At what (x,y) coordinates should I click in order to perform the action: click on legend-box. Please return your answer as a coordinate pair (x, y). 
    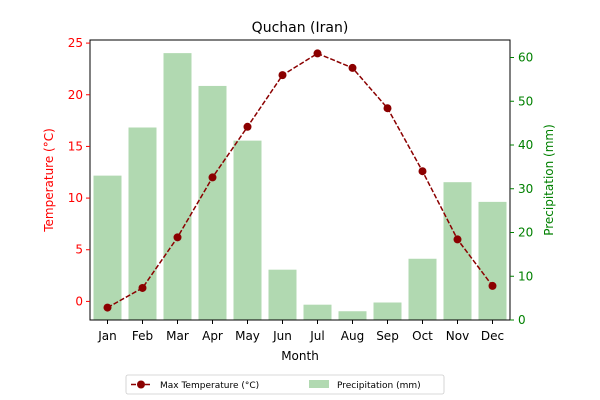
    Looking at the image, I should click on (285, 384).